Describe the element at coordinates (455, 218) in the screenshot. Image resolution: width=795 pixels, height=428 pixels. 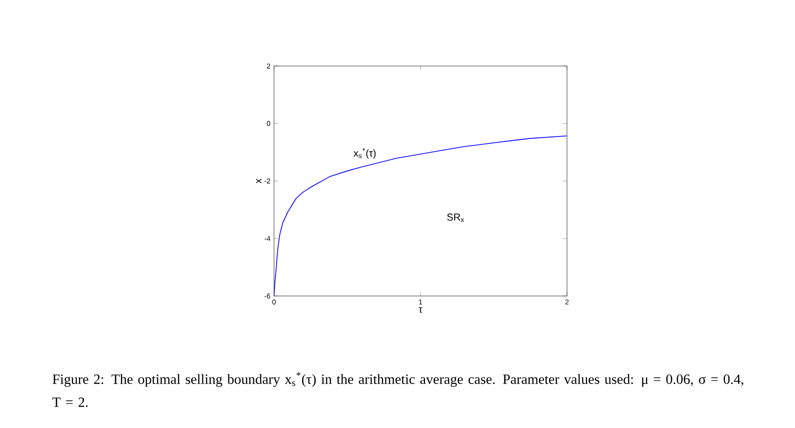
I see `annotation: SR$_{x}$` at that location.